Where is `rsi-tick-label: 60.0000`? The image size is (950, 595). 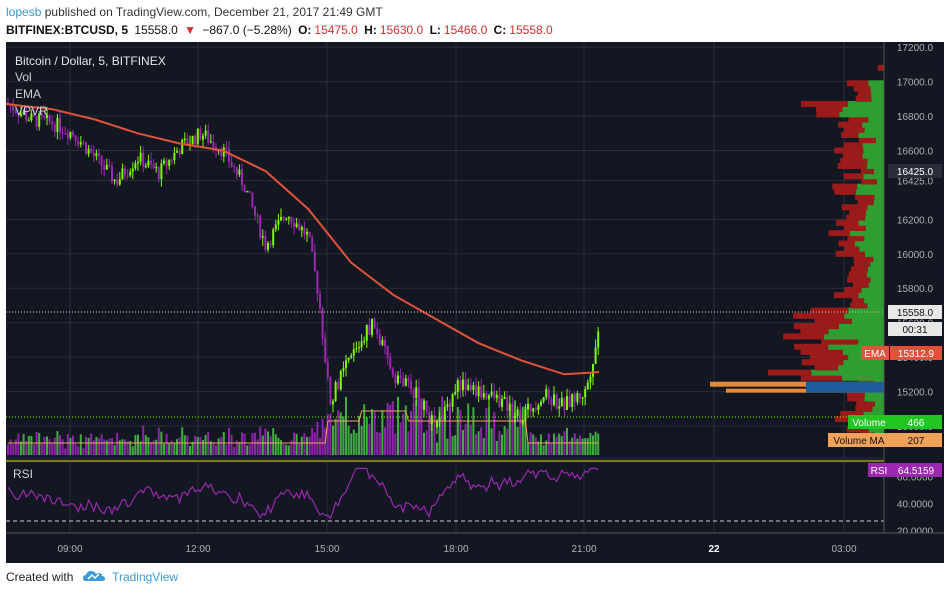 rsi-tick-label: 60.0000 is located at coordinates (915, 477).